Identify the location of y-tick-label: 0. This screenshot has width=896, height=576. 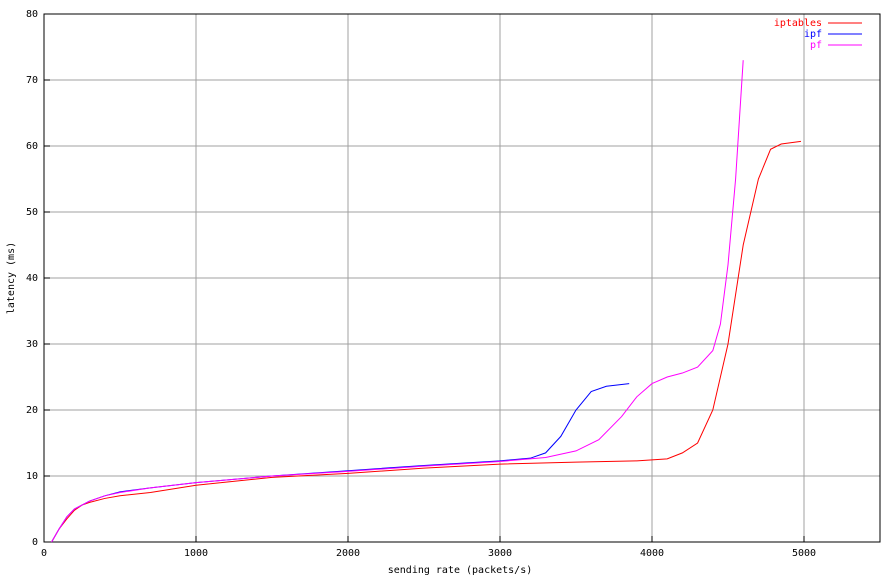
(35, 542).